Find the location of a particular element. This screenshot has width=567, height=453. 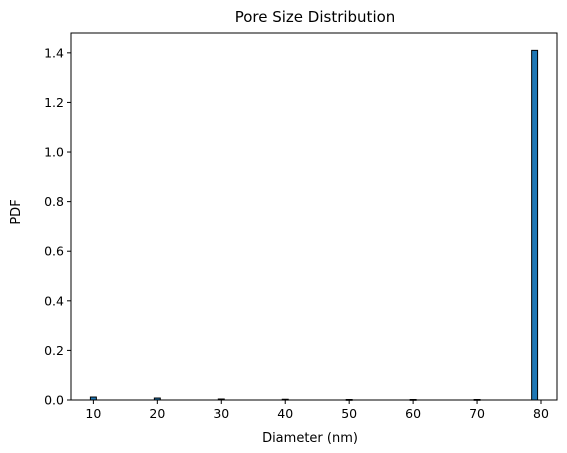

y-tick-label: 1.0 is located at coordinates (54, 152).